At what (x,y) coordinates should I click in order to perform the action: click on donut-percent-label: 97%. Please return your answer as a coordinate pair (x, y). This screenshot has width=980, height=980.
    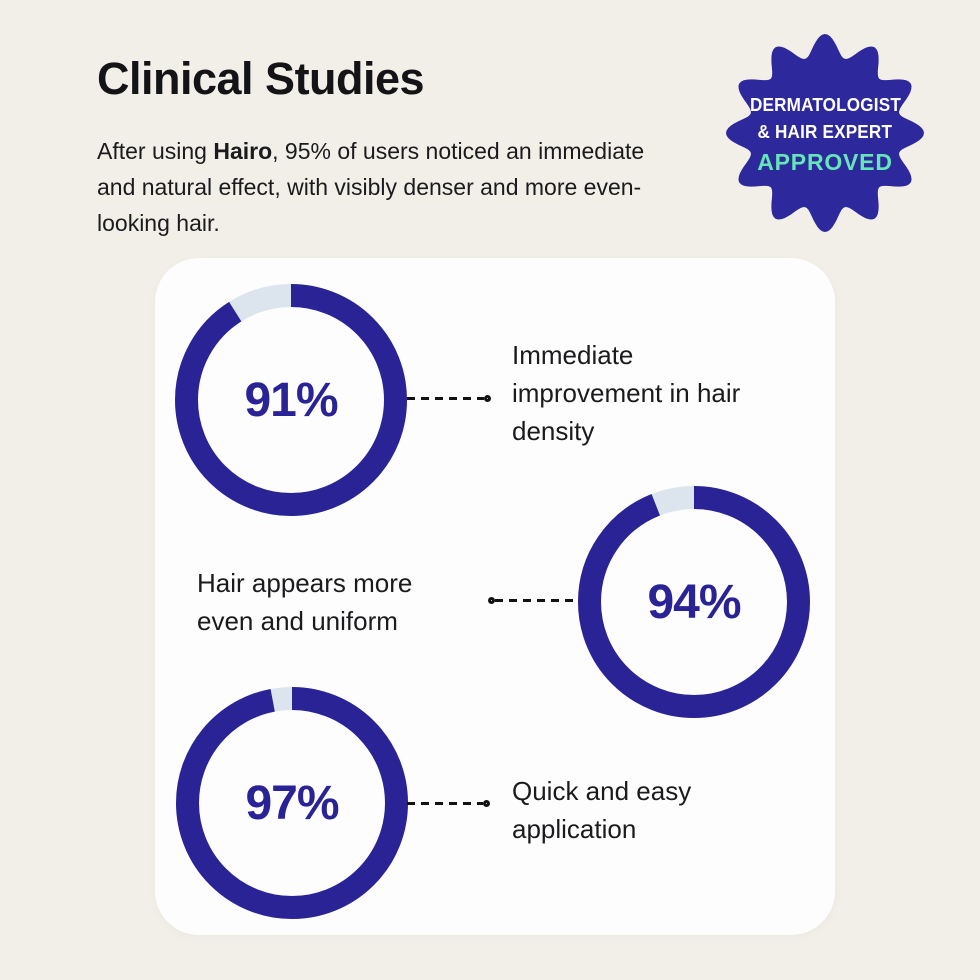
    Looking at the image, I should click on (292, 803).